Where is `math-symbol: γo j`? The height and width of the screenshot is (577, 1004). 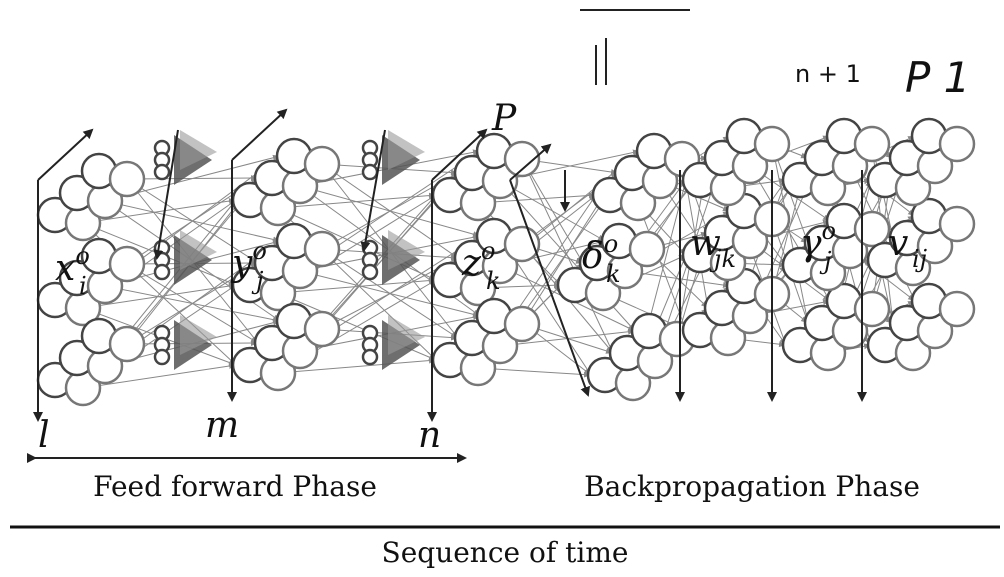
math-symbol: γo j is located at coordinates (818, 246).